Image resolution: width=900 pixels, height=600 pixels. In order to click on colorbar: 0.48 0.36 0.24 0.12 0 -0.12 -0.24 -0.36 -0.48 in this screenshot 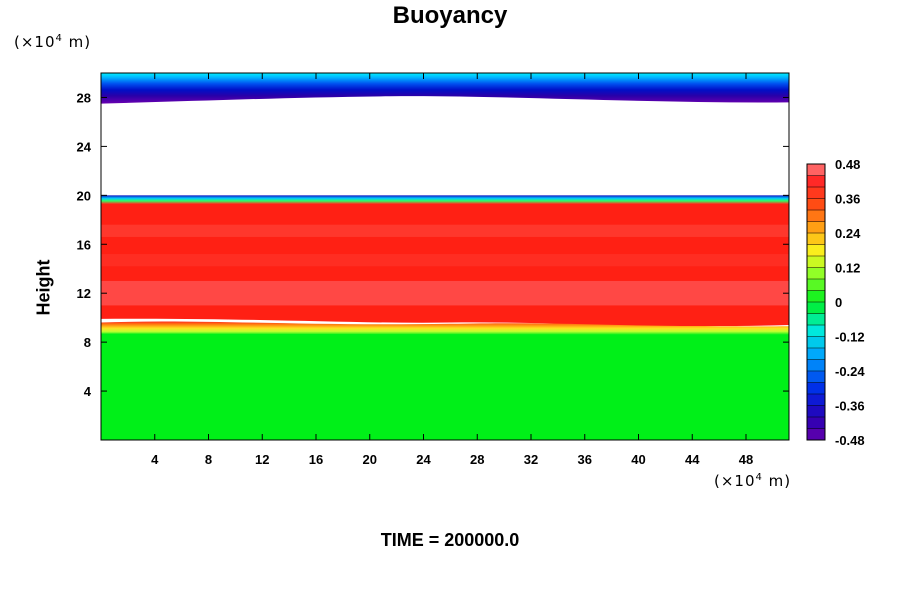, I will do `click(835, 302)`.